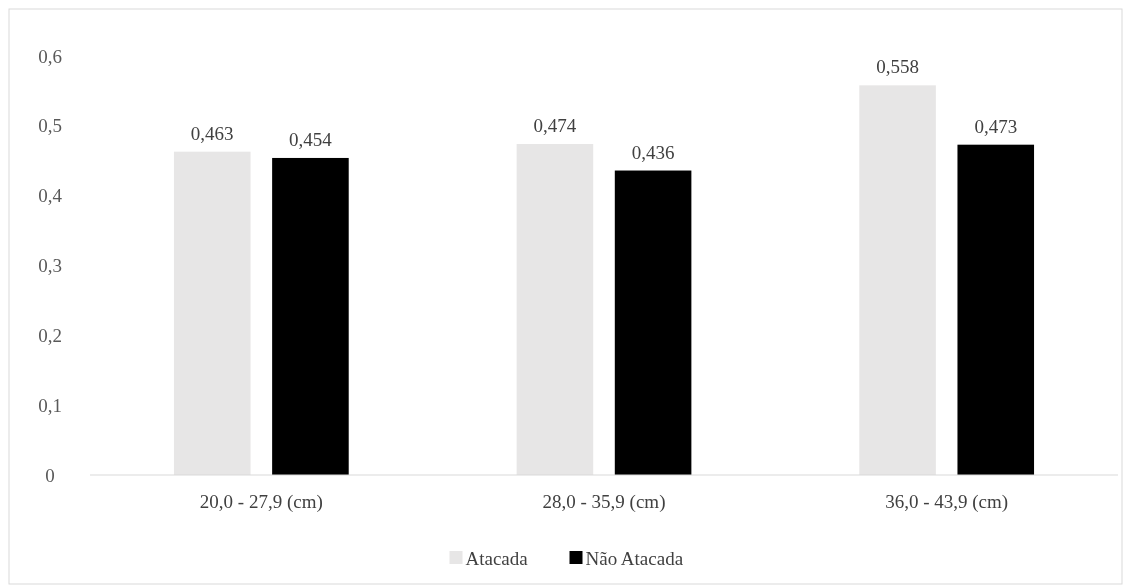 This screenshot has height=585, width=1131. Describe the element at coordinates (261, 502) in the screenshot. I see `x-tick-label: 20,0 - 27,9 (cm)` at that location.